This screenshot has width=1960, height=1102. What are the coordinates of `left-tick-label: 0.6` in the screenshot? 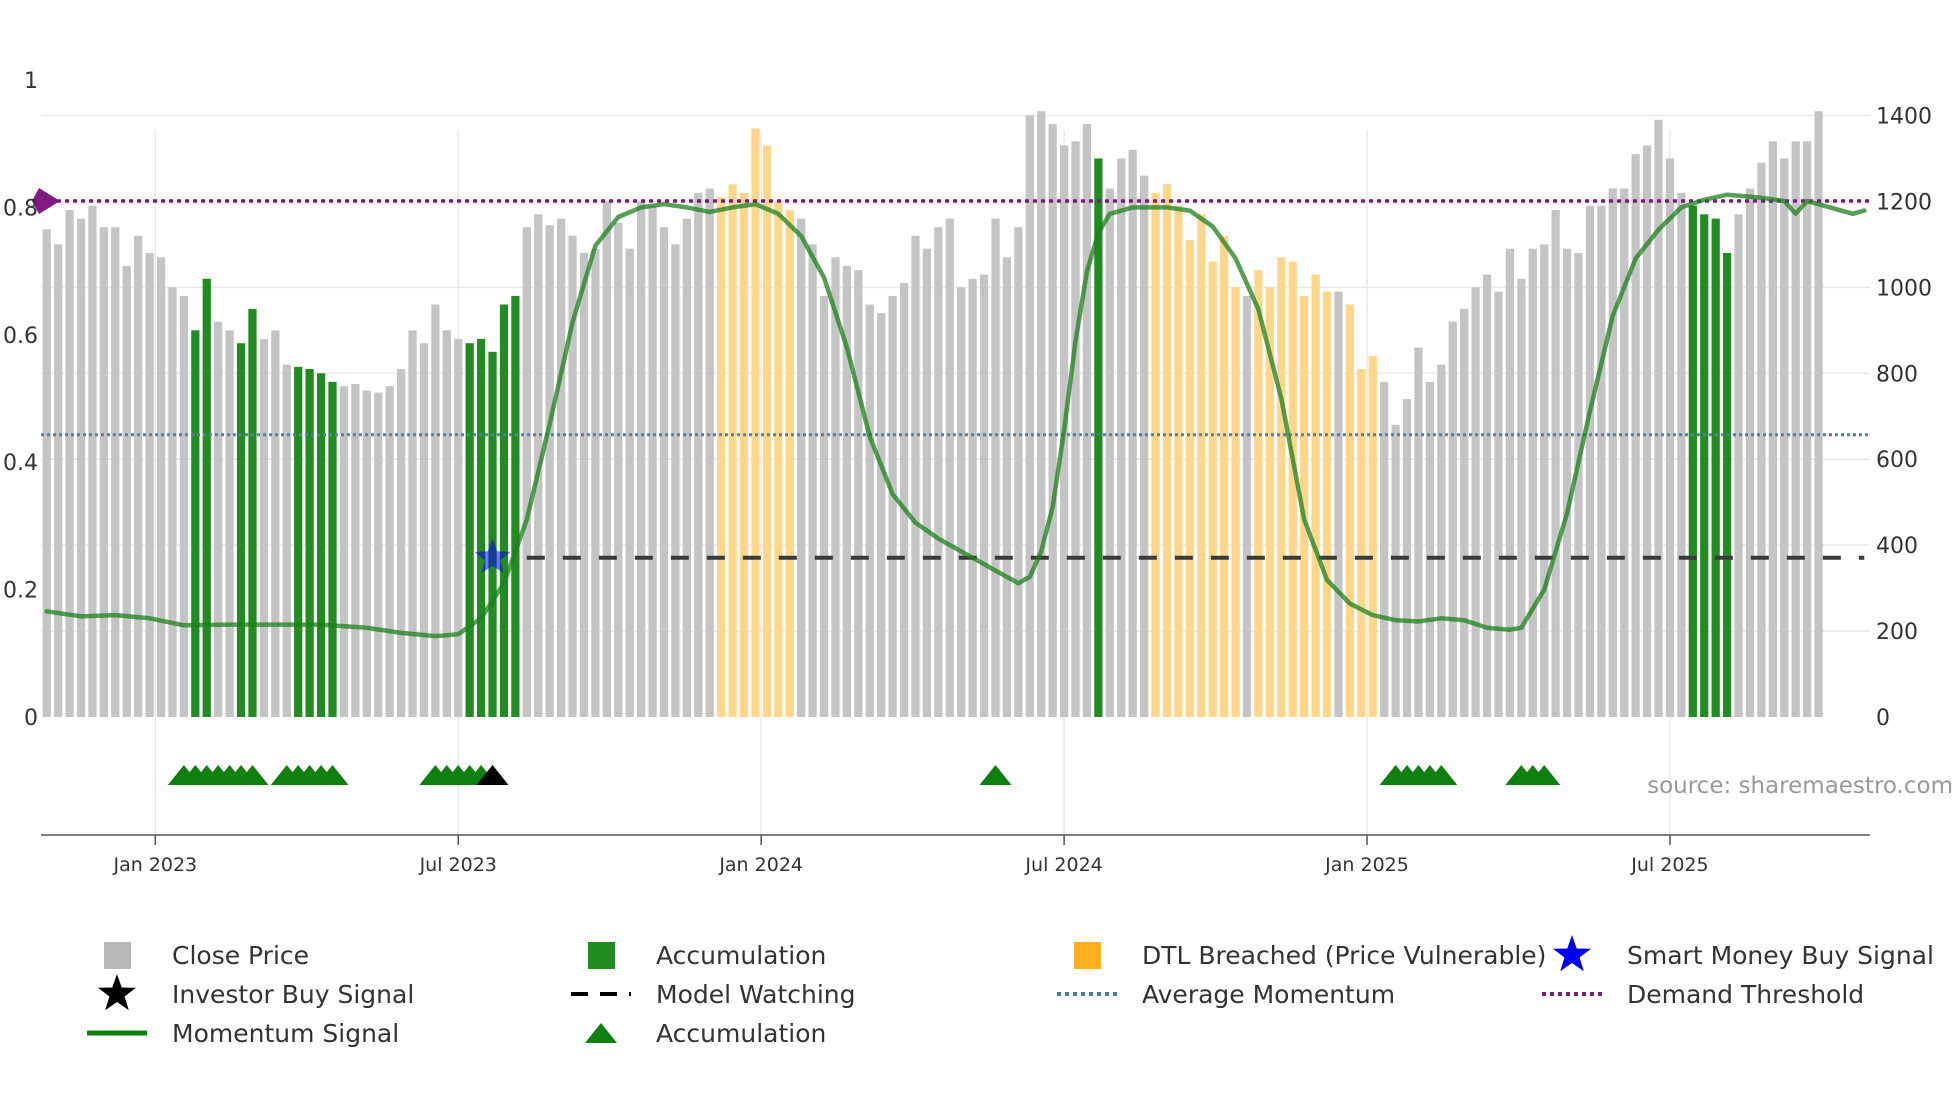 It's located at (20, 336).